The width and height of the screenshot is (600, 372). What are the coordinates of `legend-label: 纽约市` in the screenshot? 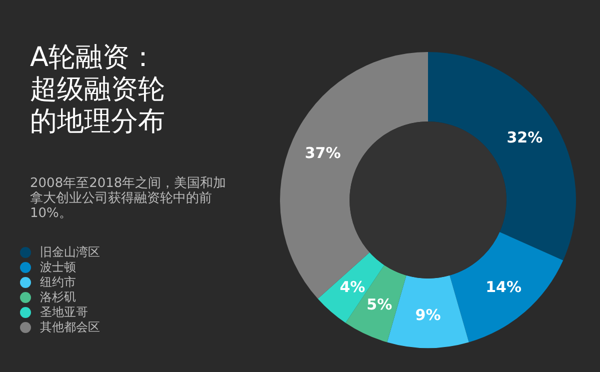 It's located at (58, 282).